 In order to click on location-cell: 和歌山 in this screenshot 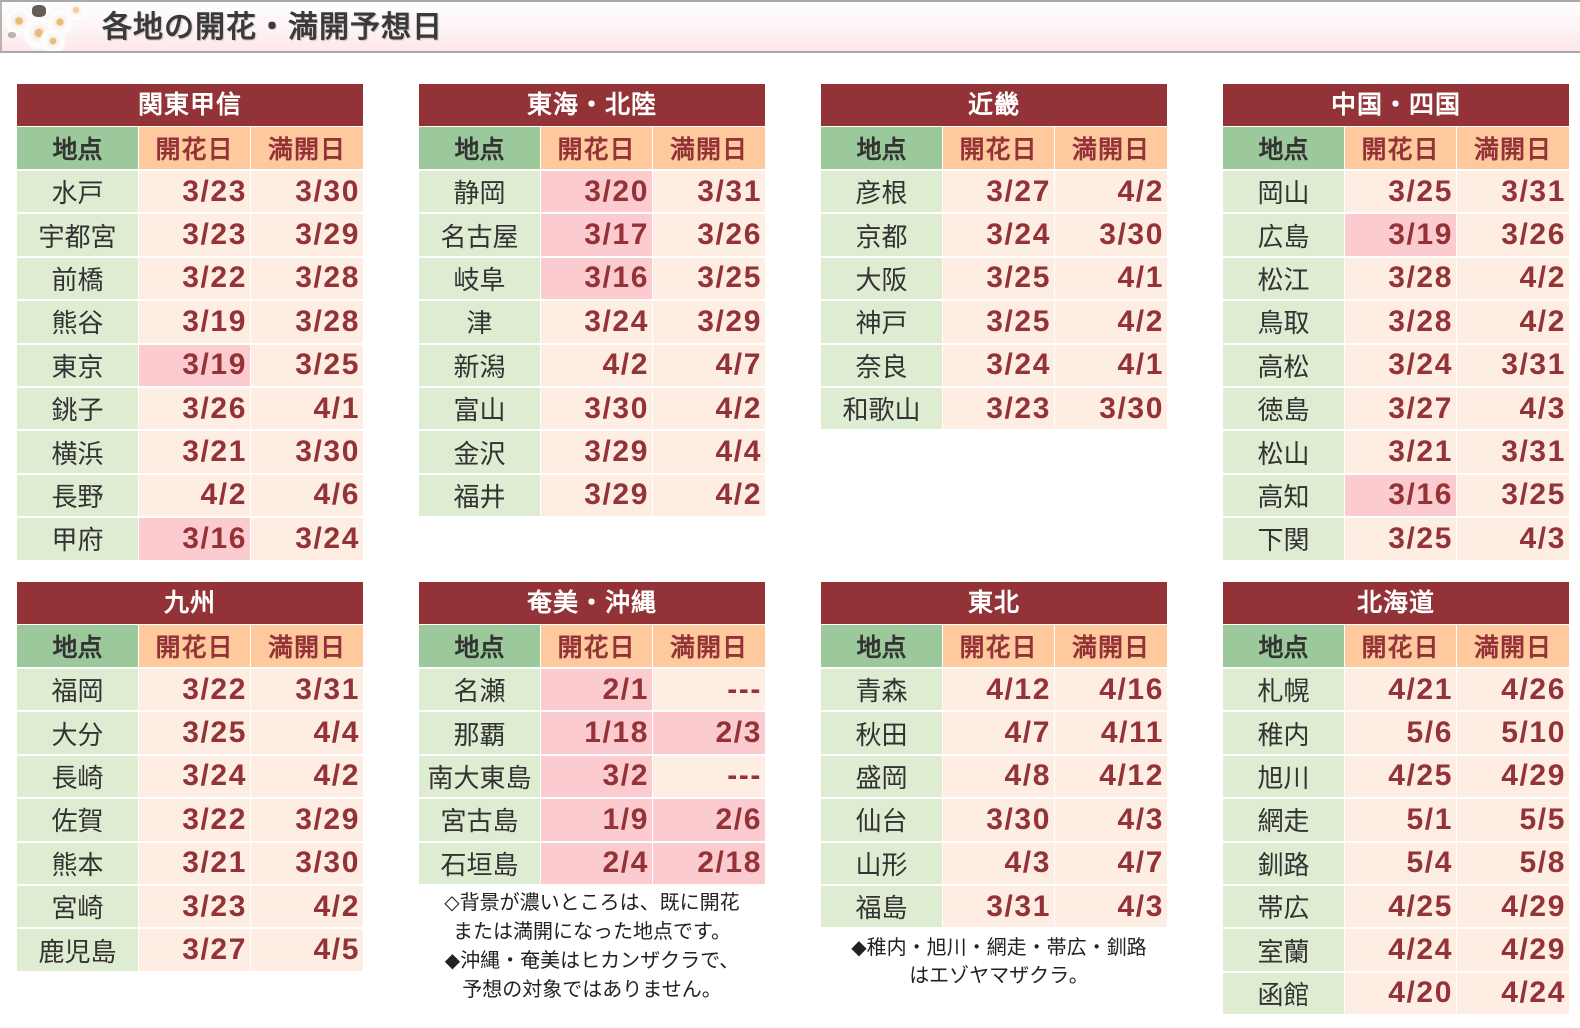, I will do `click(881, 408)`.